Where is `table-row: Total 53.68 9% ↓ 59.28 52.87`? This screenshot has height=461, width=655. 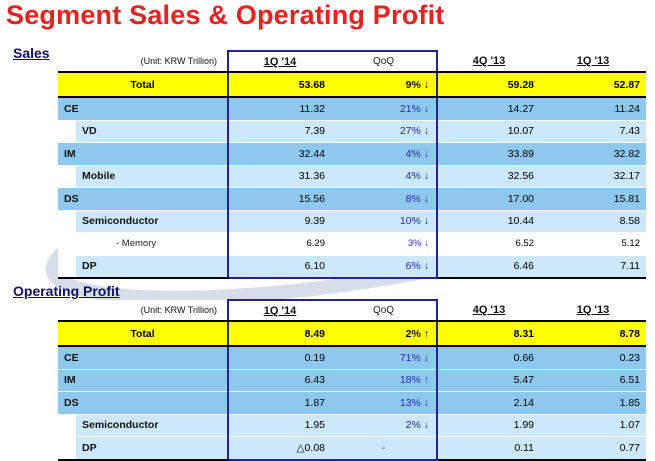 table-row: Total 53.68 9% ↓ 59.28 52.87 is located at coordinates (352, 85).